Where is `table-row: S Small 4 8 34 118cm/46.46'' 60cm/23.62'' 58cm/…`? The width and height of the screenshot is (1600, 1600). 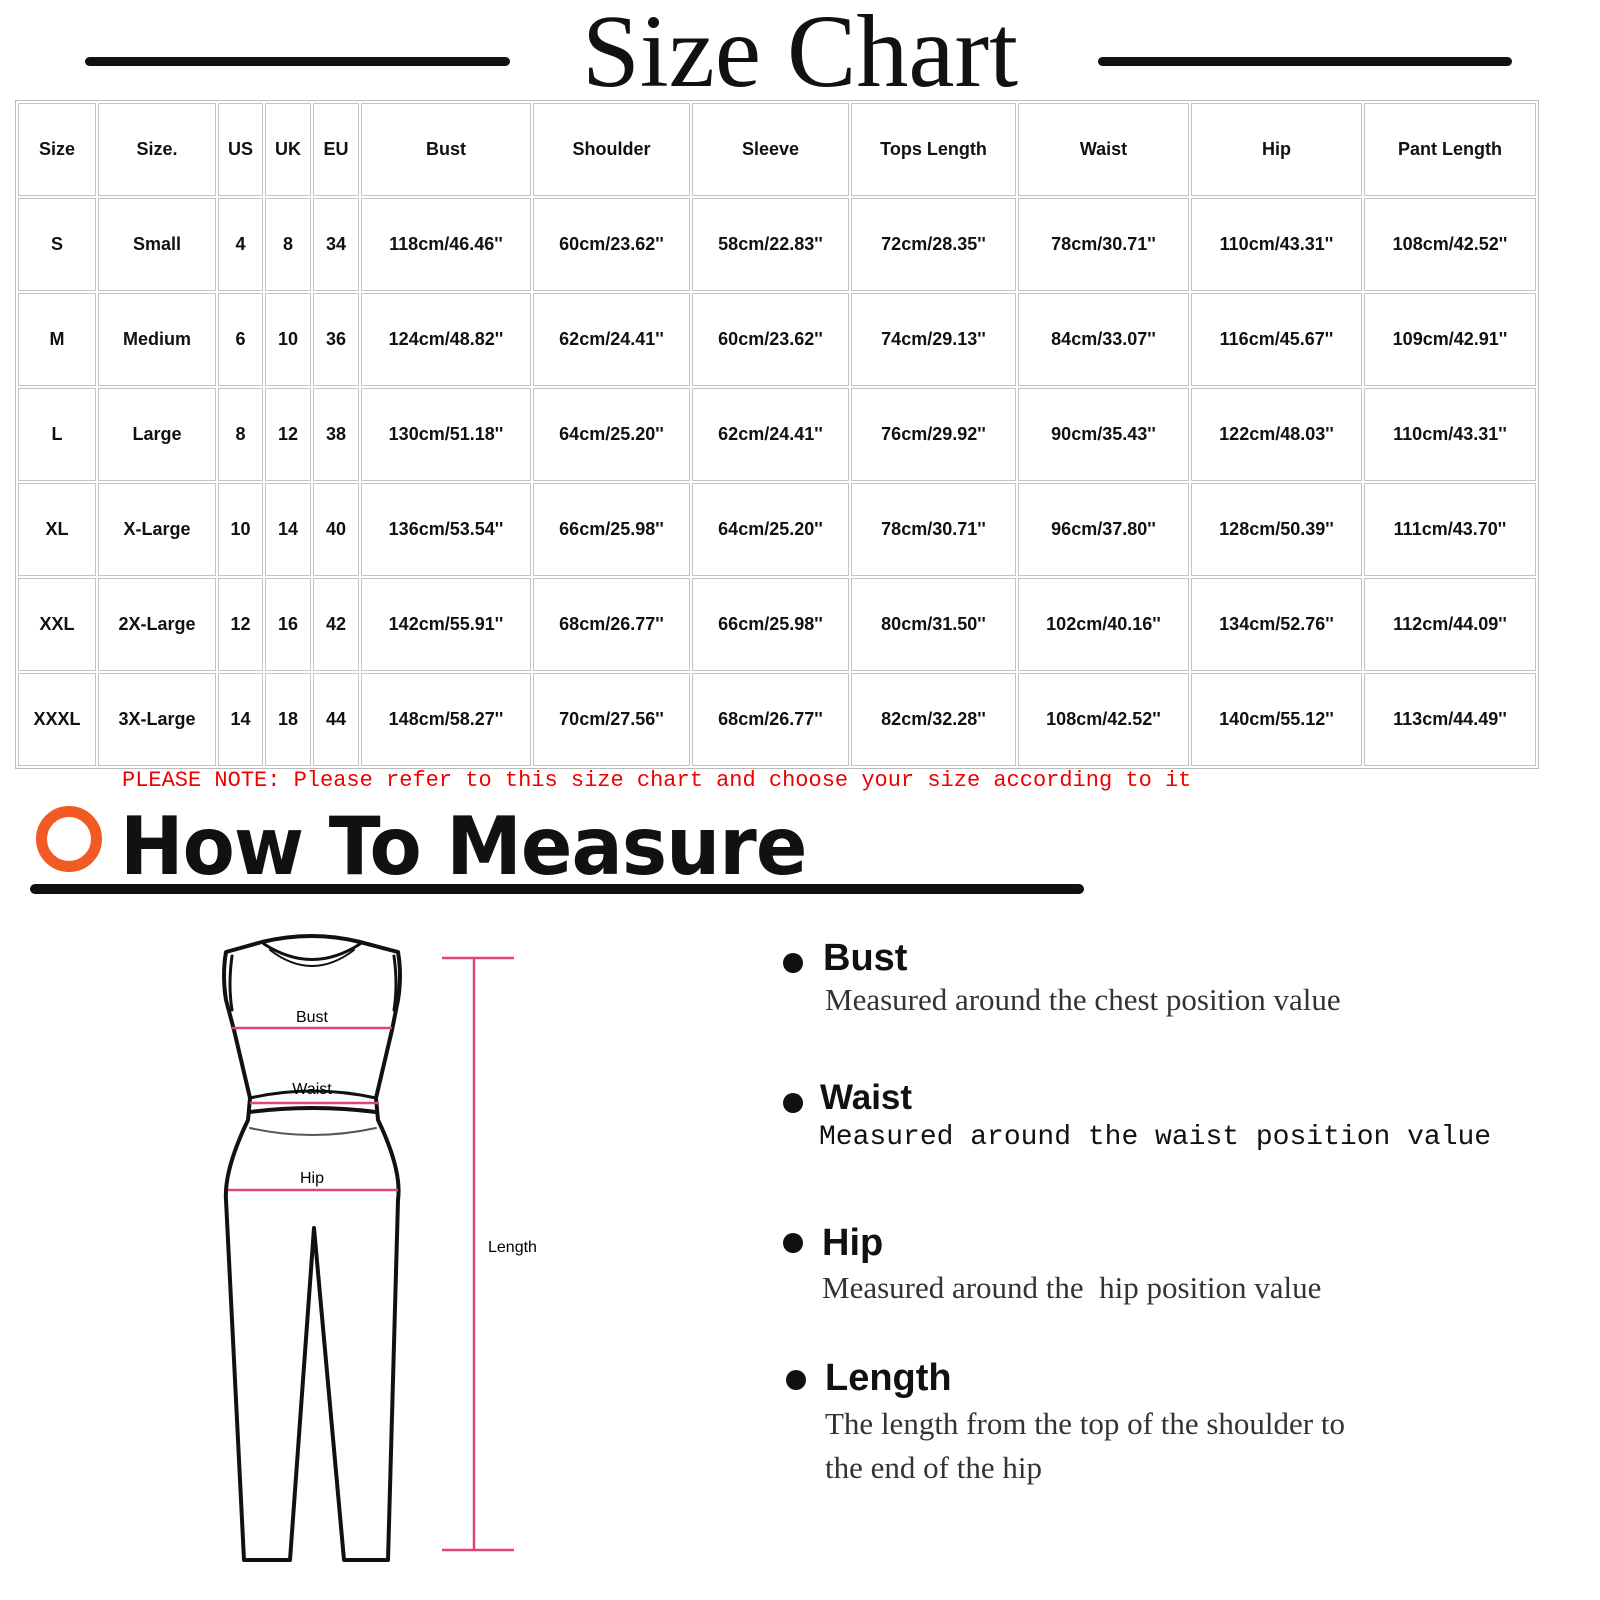
table-row: S Small 4 8 34 118cm/46.46'' 60cm/23.62'' 58cm/… is located at coordinates (777, 244).